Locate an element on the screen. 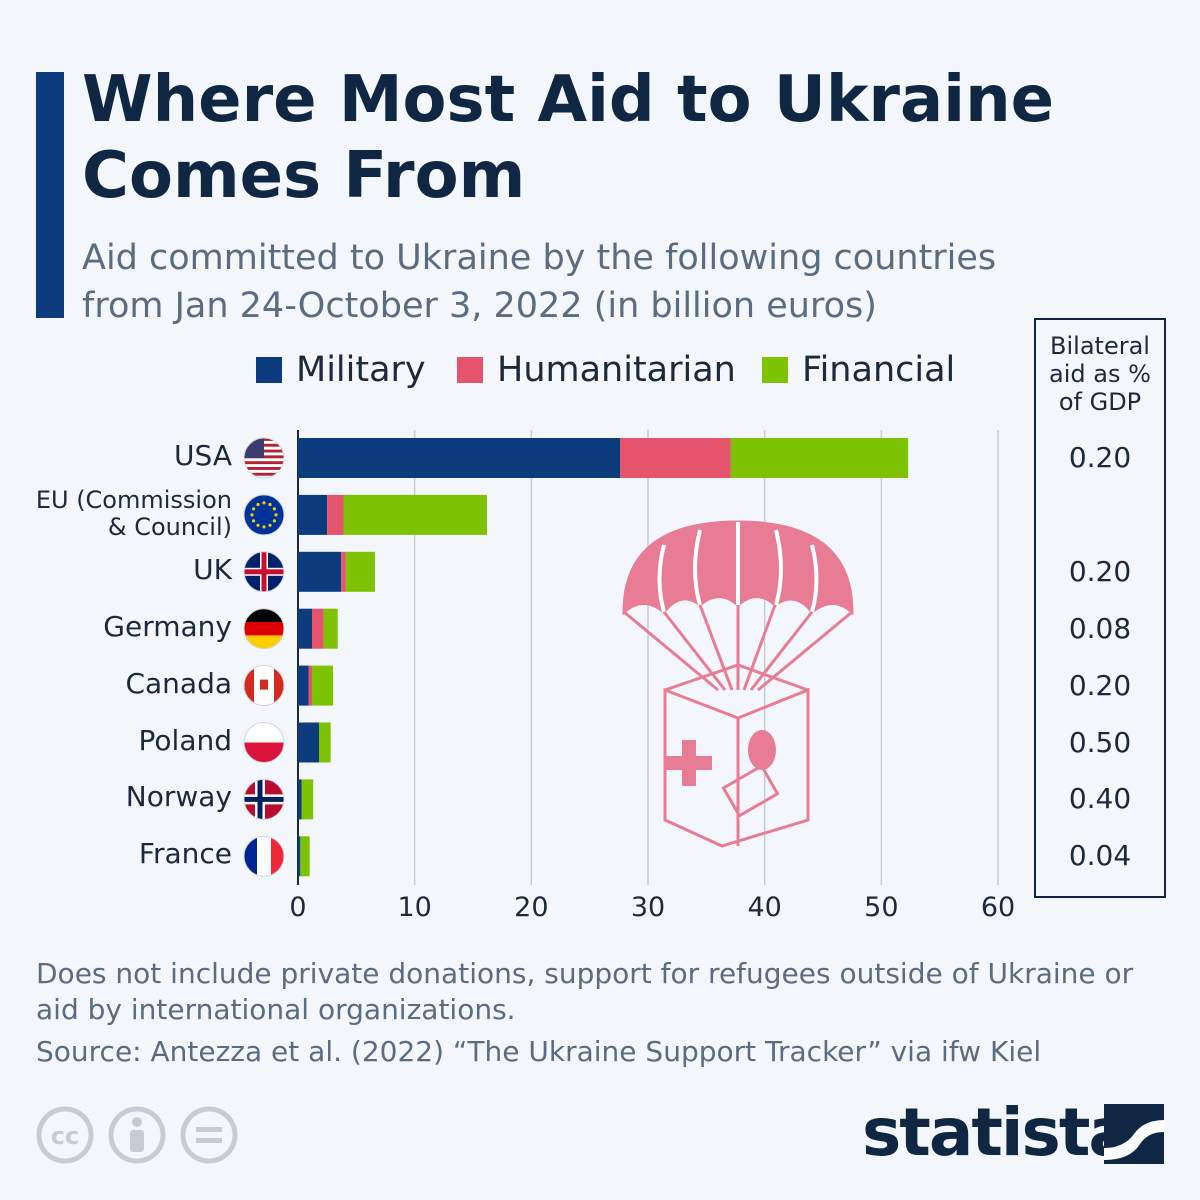 This screenshot has height=1200, width=1200. statista-logo-icon is located at coordinates (1134, 1134).